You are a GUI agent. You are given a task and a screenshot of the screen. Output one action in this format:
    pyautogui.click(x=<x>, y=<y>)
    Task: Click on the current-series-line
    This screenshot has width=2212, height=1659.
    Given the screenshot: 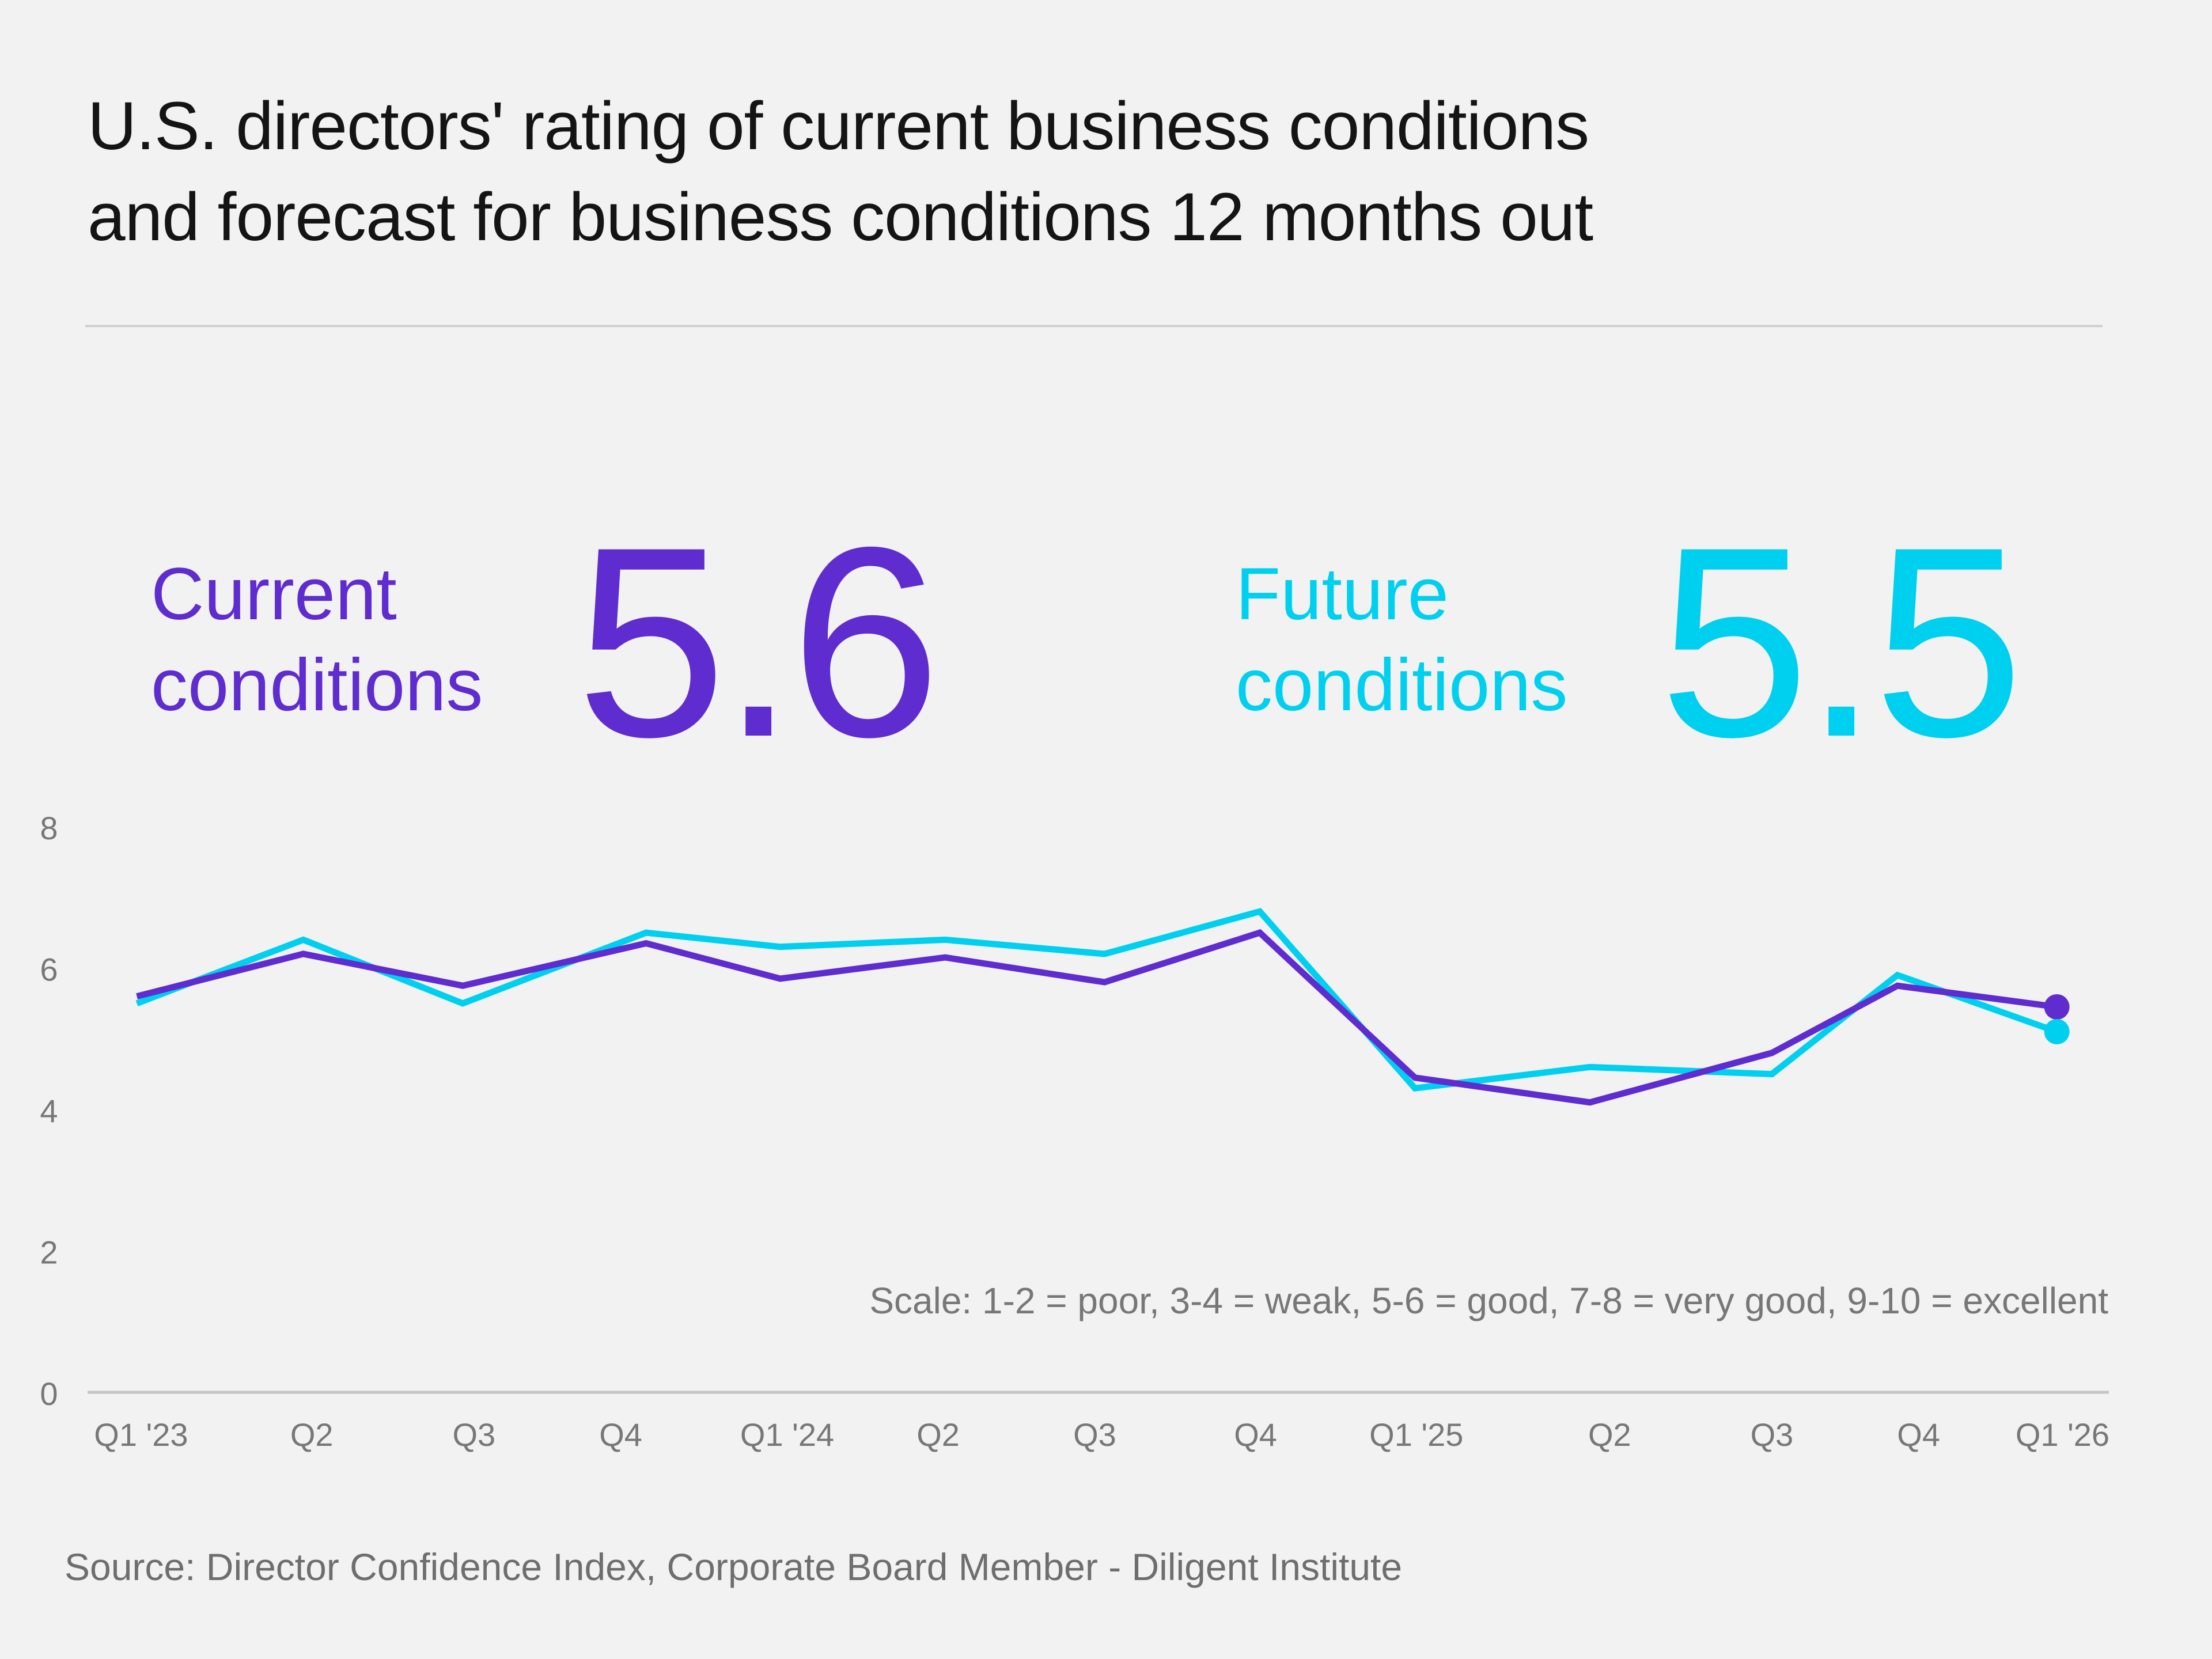 What is the action you would take?
    pyautogui.click(x=1097, y=1017)
    